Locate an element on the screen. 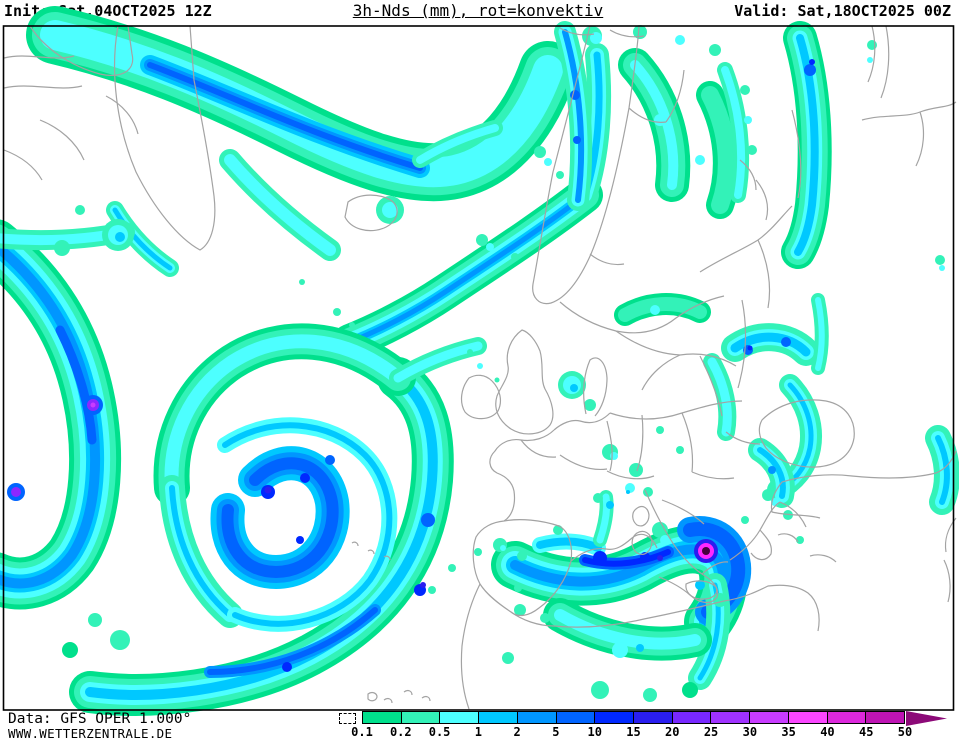 Image resolution: width=959 pixels, height=741 pixels. legend-tick-label: 20 is located at coordinates (672, 732).